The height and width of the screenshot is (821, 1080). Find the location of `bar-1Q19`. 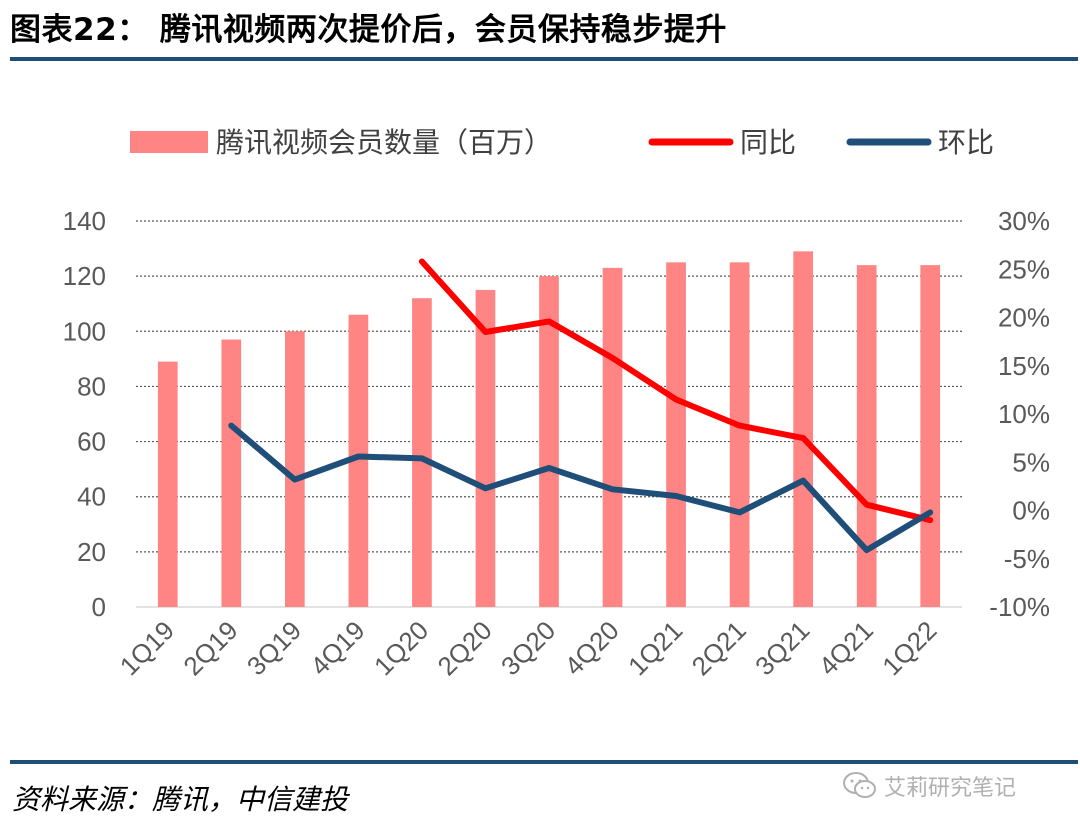

bar-1Q19 is located at coordinates (167, 484).